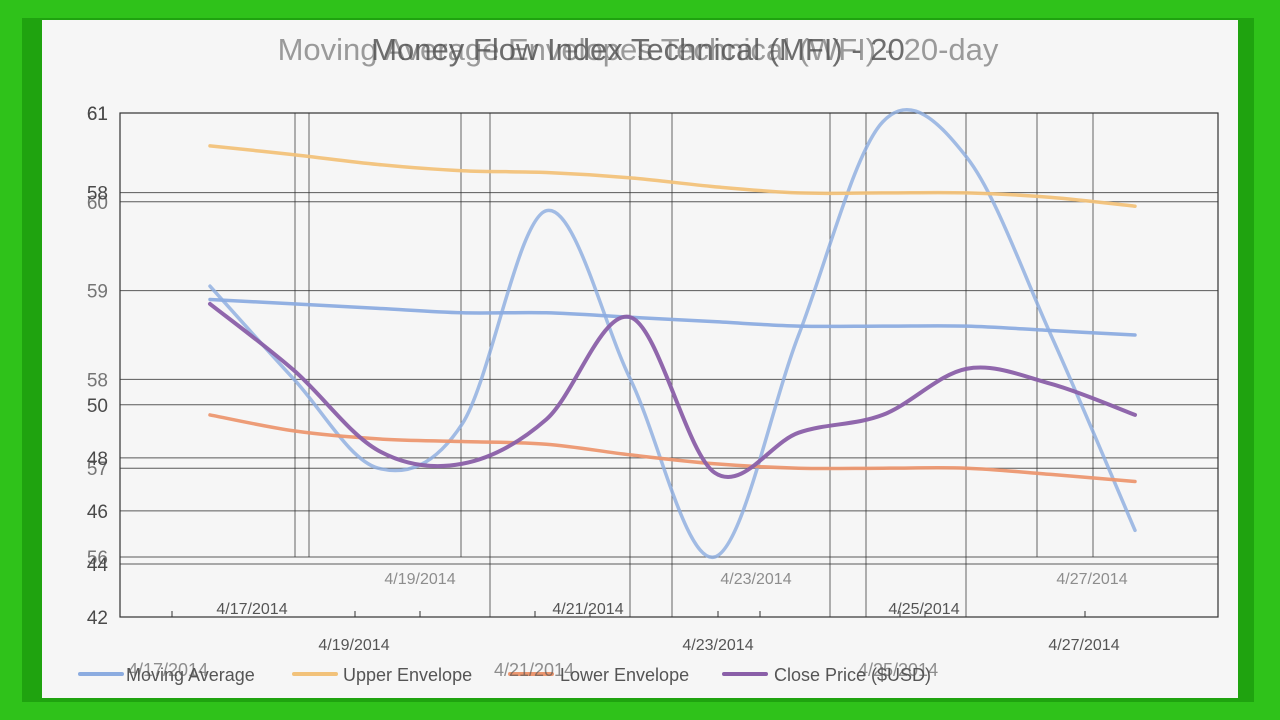 This screenshot has height=720, width=1280. What do you see at coordinates (97, 203) in the screenshot?
I see `y-tick-label-right: 60` at bounding box center [97, 203].